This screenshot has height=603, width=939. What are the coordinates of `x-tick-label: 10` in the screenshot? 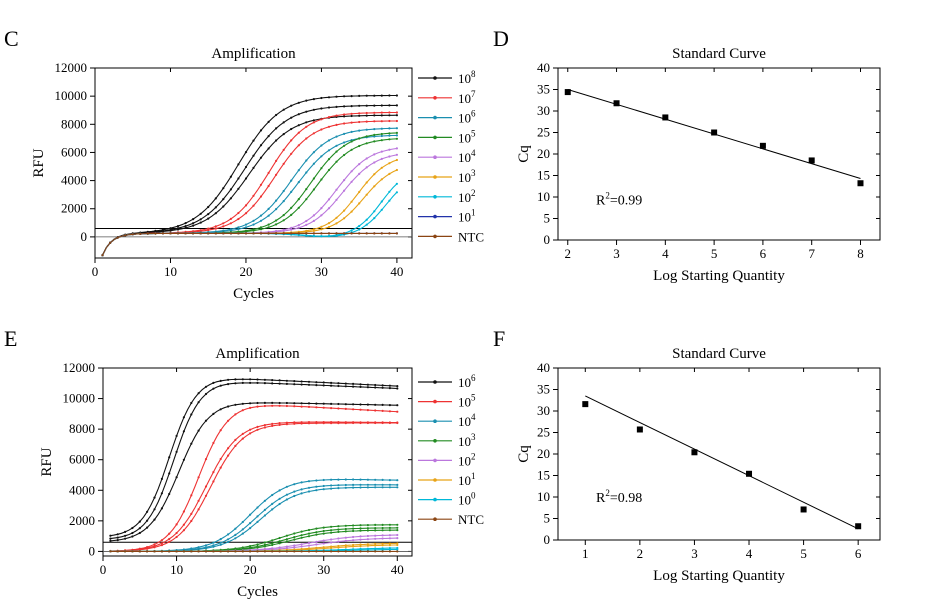 It's located at (170, 271).